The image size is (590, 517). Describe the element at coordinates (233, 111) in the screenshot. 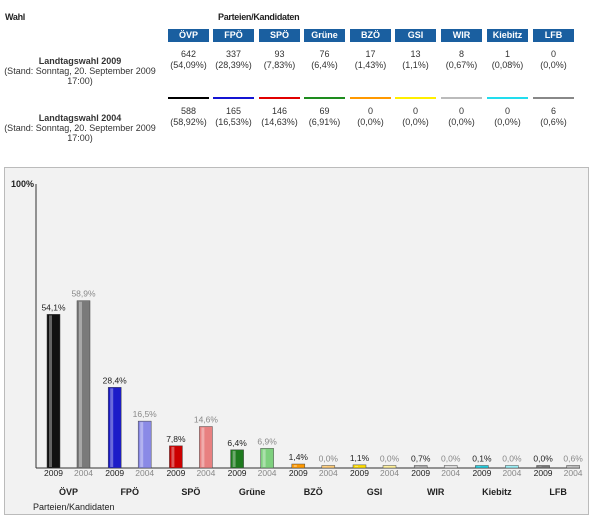

I see `votes-value: 165` at that location.